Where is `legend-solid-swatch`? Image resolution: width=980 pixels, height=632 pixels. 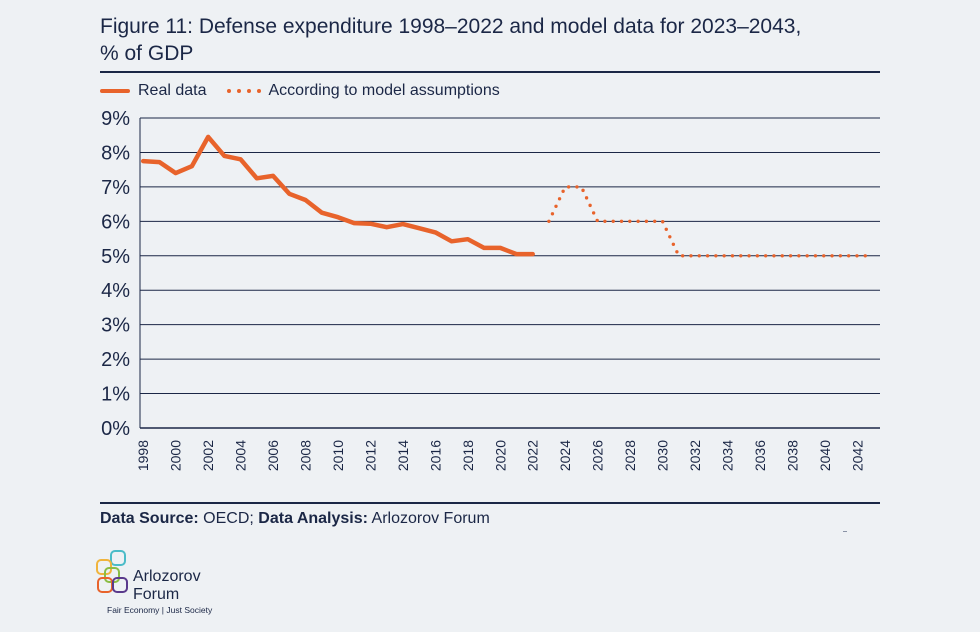
legend-solid-swatch is located at coordinates (115, 91).